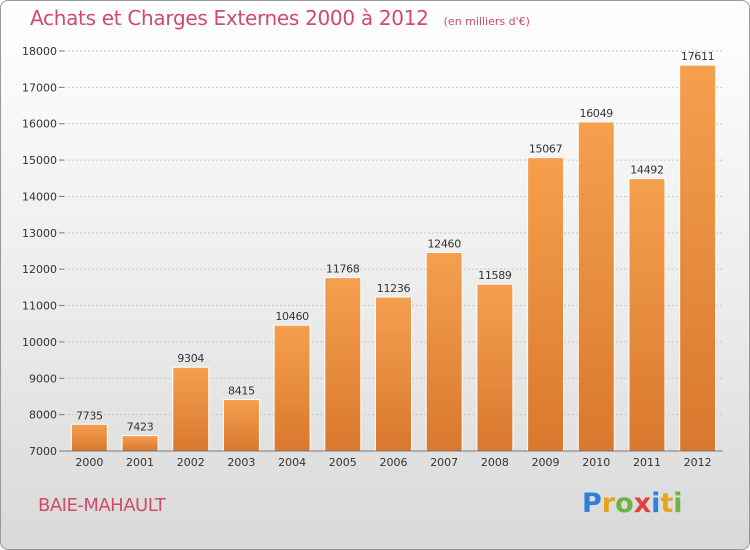 This screenshot has width=750, height=550. I want to click on bar-value-label: 17611, so click(698, 56).